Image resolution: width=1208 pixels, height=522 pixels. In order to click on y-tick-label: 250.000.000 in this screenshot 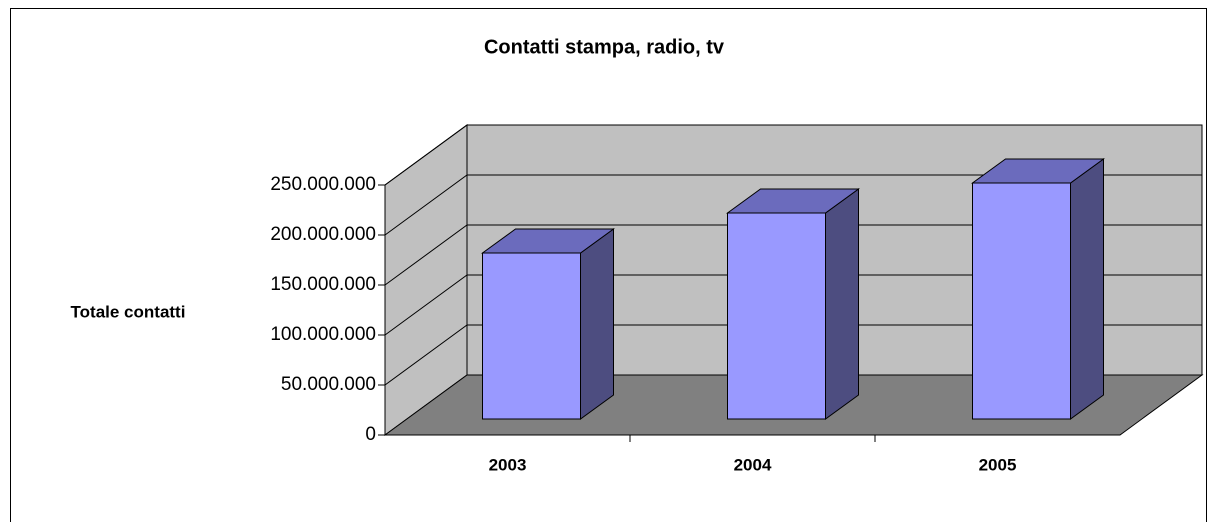, I will do `click(323, 184)`.